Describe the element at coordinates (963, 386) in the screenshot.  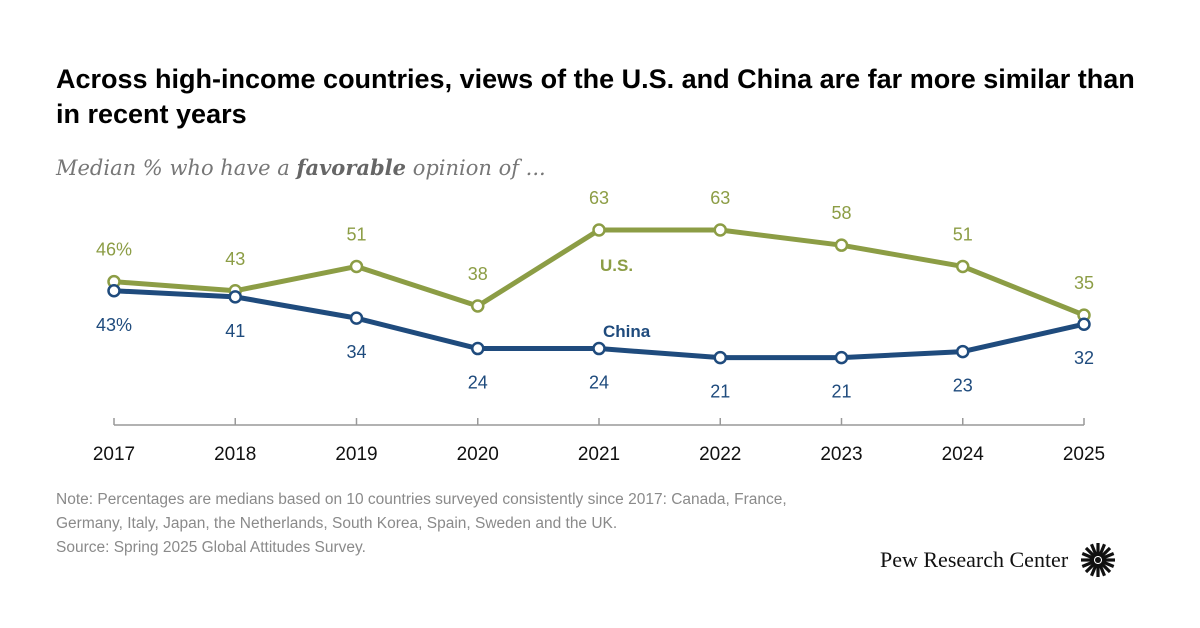
I see `data-label: 23` at that location.